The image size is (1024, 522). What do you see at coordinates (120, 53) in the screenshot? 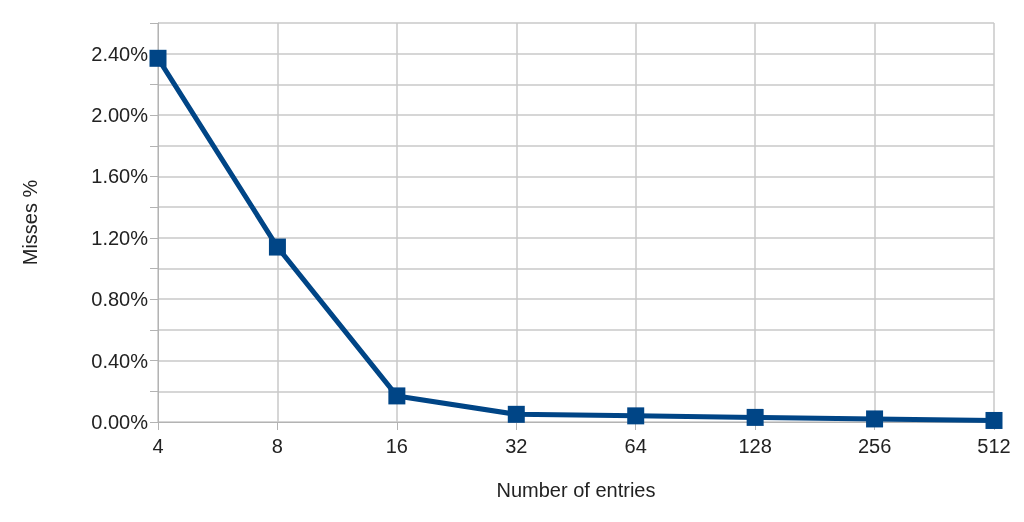
I see `y-tick-label: 2.40%` at bounding box center [120, 53].